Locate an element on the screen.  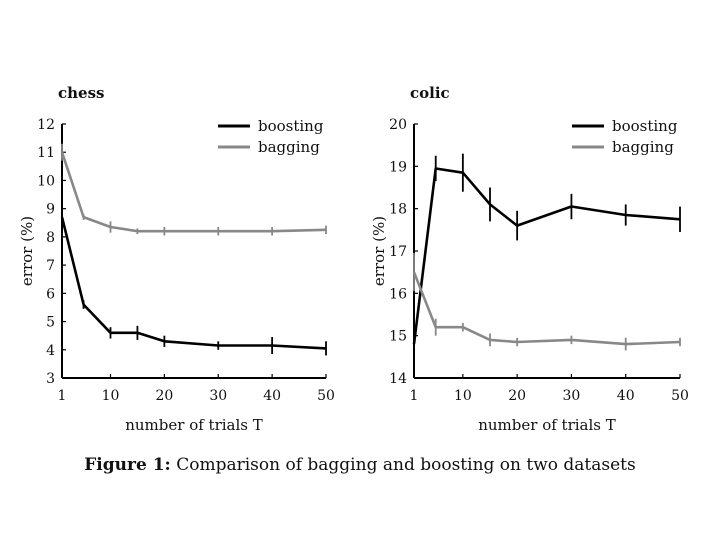
colic-xtick-label: 30 is located at coordinates (572, 396).